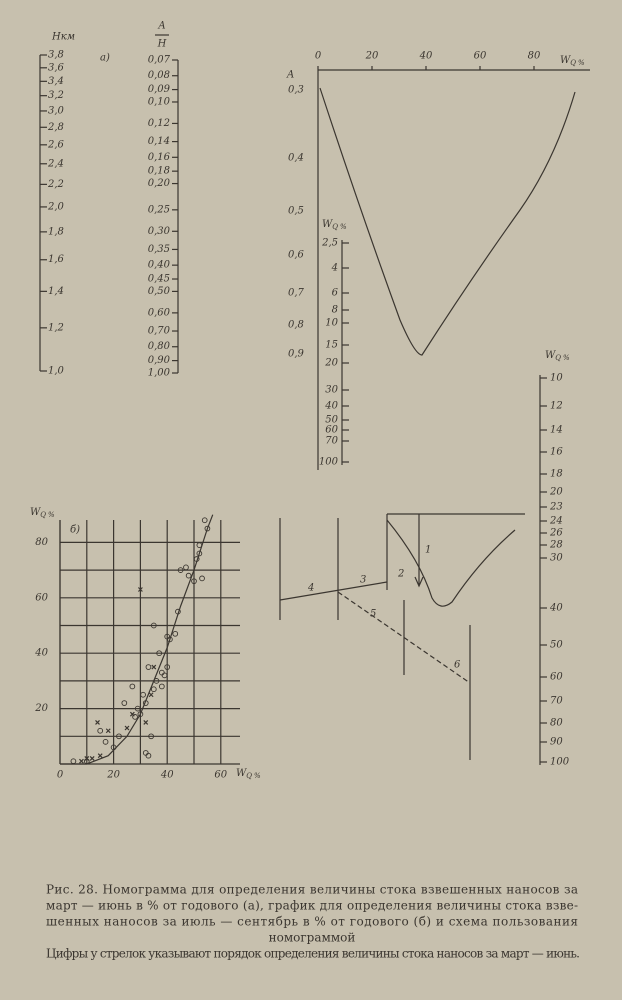 Image resolution: width=622 pixels, height=1000 pixels. What do you see at coordinates (56, 67) in the screenshot?
I see `h-tick-label: 3,6` at bounding box center [56, 67].